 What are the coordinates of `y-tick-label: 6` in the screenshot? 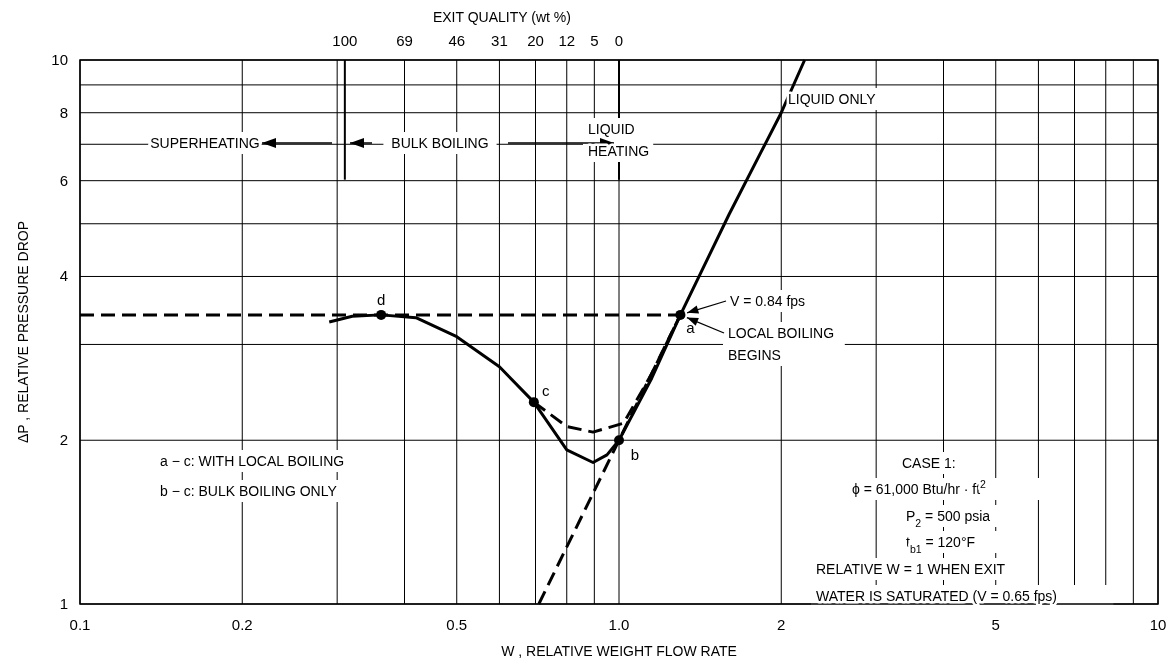 It's located at (63, 180).